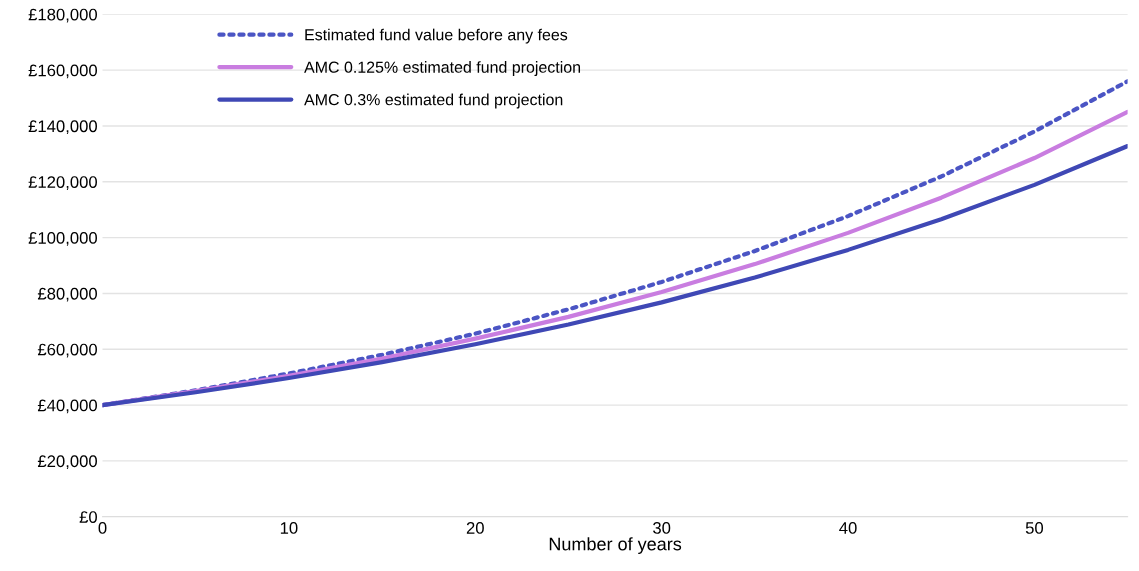  I want to click on legend-label: AMC 0.125% estimated fund projection, so click(442, 68).